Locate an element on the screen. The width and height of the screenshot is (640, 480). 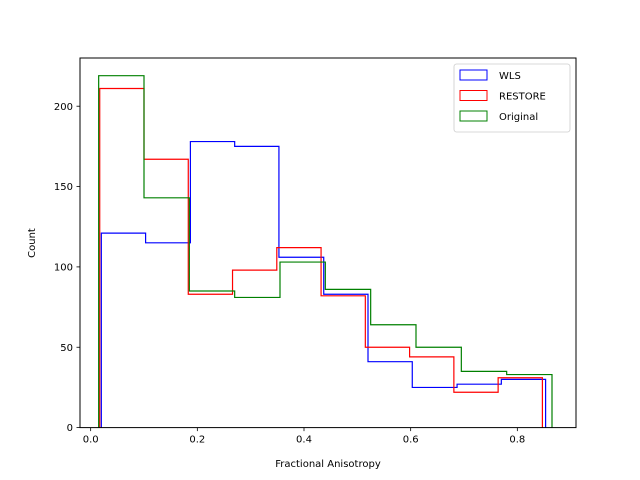
legend-swatch-wls is located at coordinates (473, 75).